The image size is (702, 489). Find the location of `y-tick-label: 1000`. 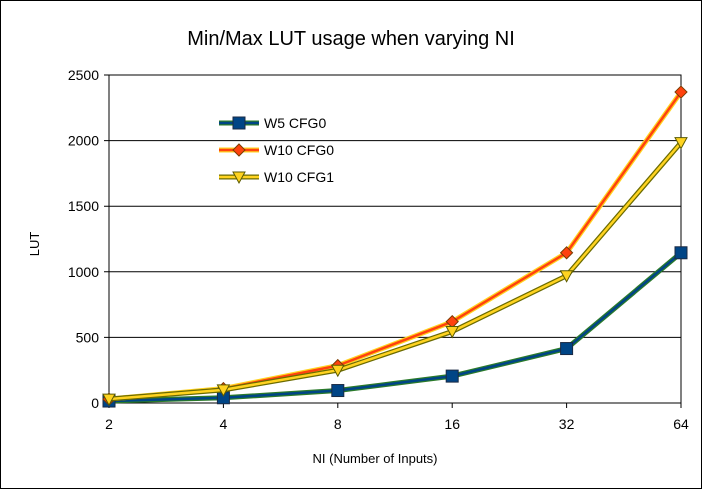

y-tick-label: 1000 is located at coordinates (83, 272).